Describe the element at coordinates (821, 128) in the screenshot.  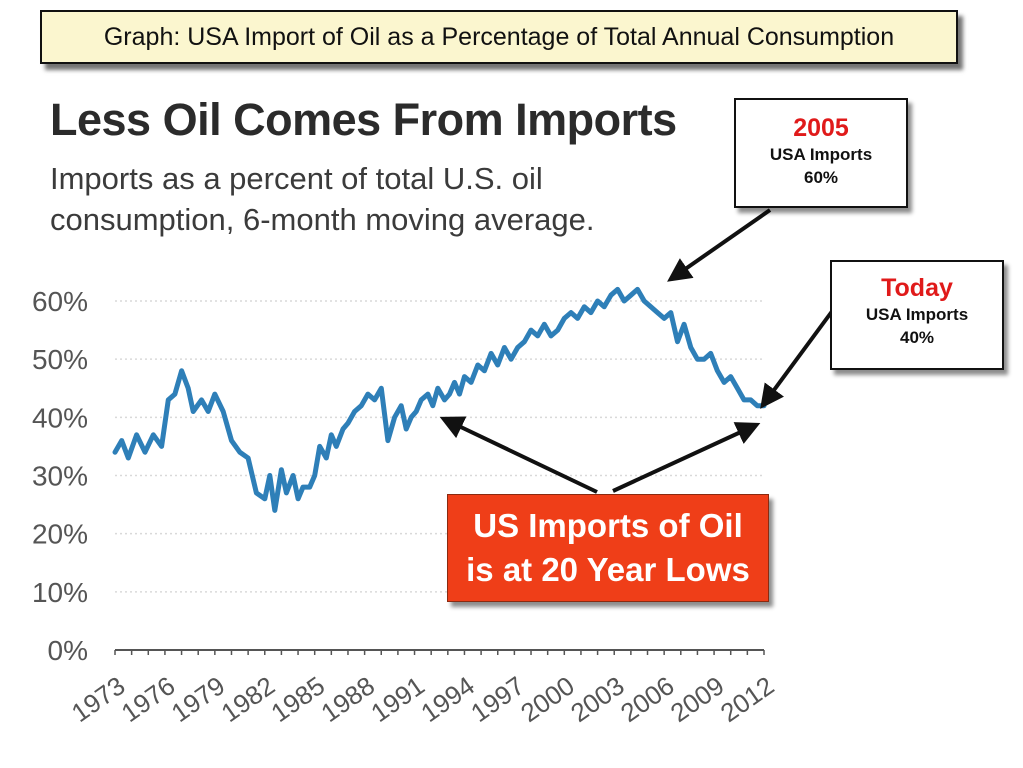
I see `callout-2005-year: 2005` at that location.